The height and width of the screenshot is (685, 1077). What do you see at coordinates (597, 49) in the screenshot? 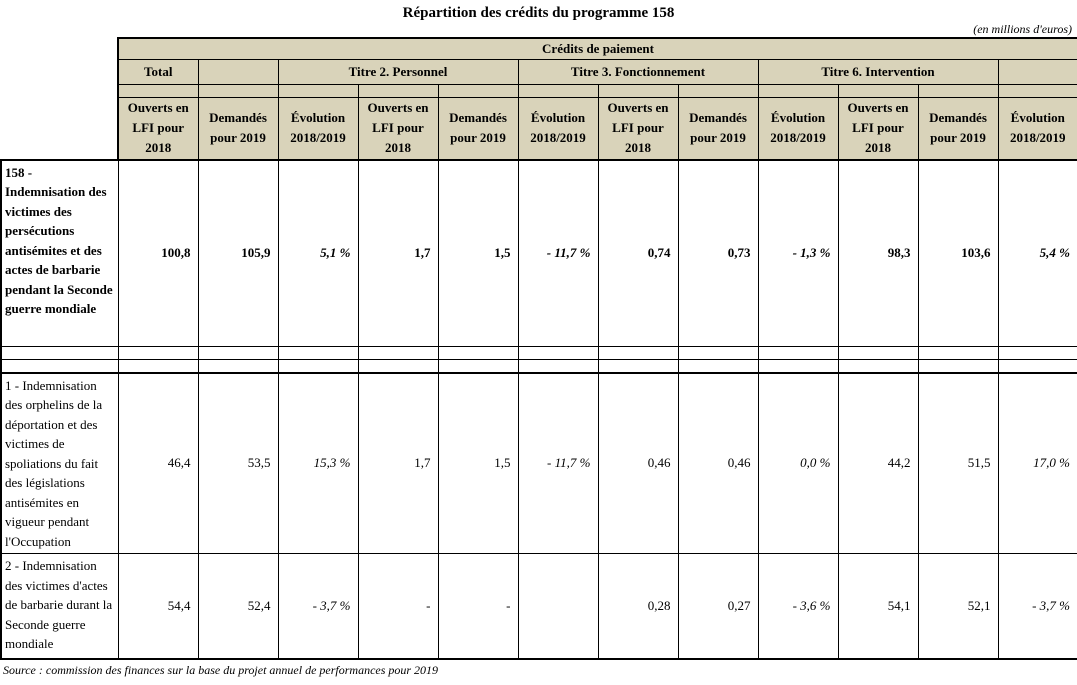
I see `top-header-credits-de-paiement: Crédits de paiement` at bounding box center [597, 49].